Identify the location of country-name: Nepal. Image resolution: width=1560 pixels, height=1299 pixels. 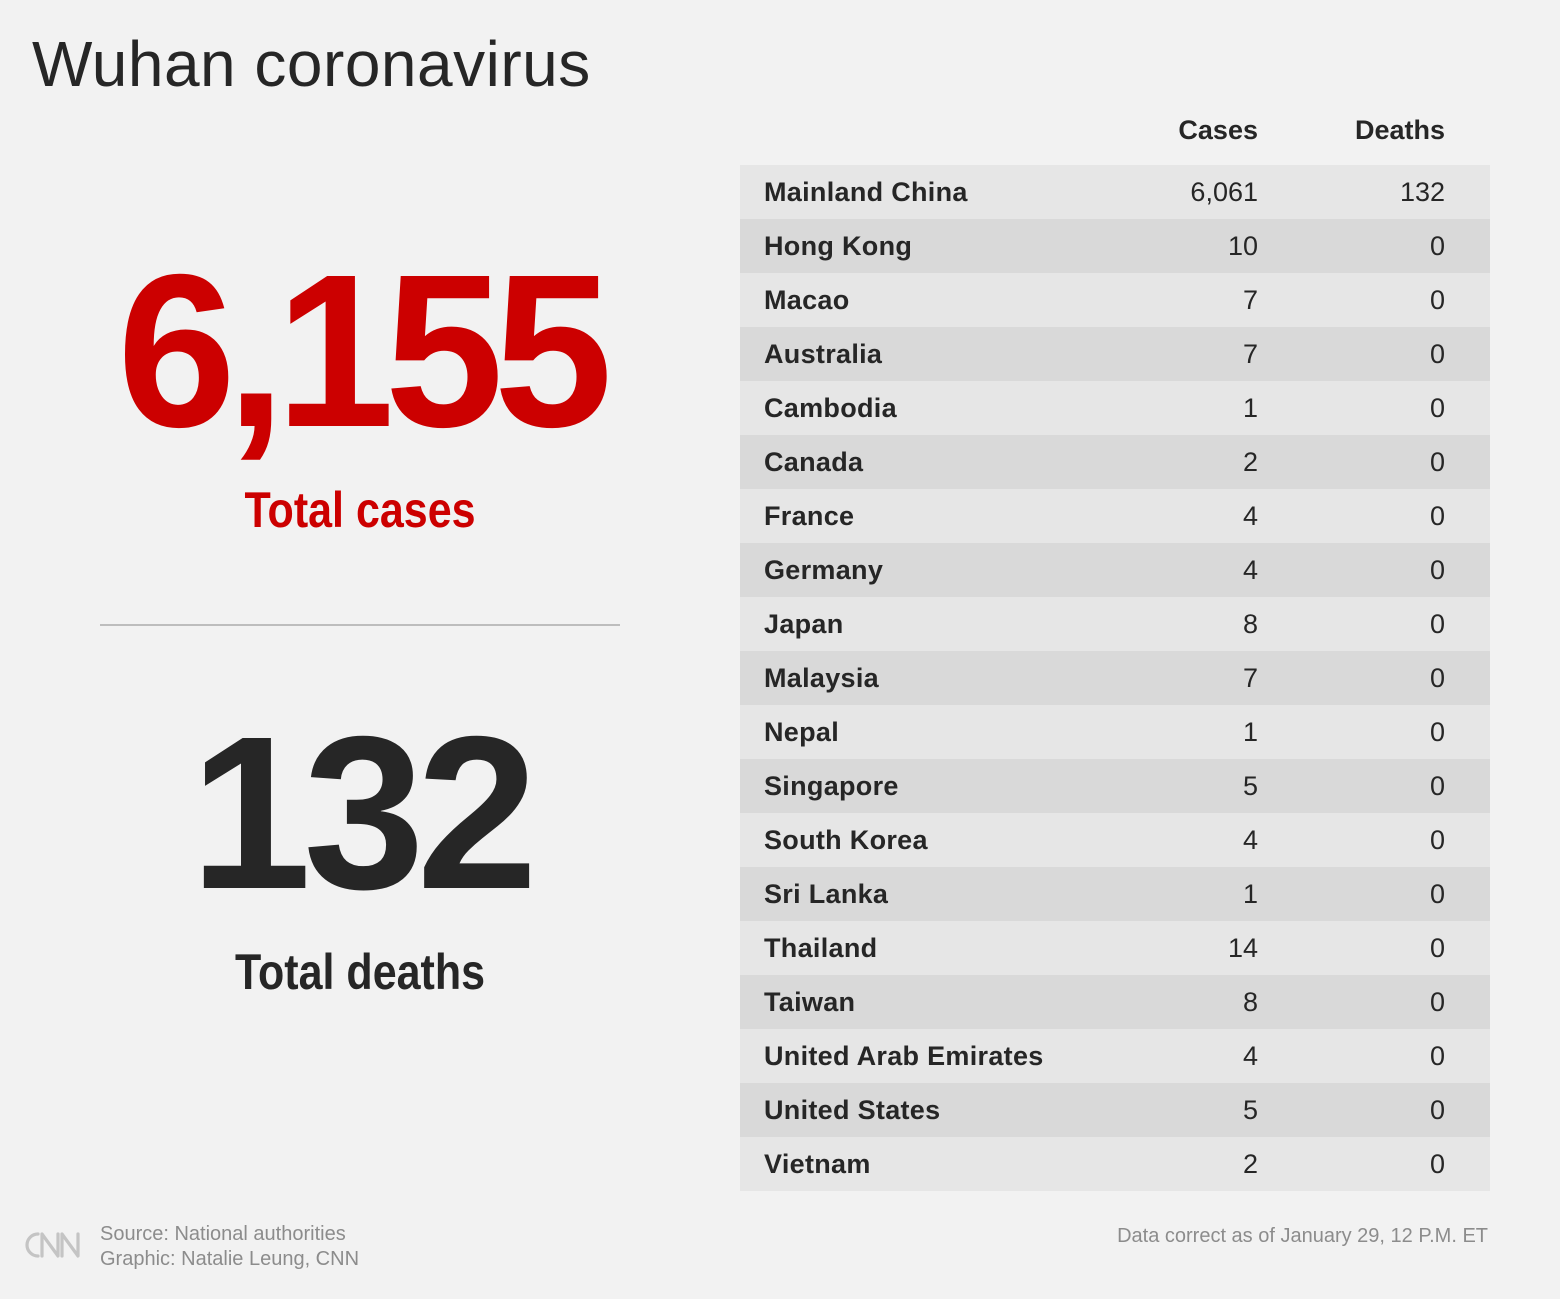
(802, 732).